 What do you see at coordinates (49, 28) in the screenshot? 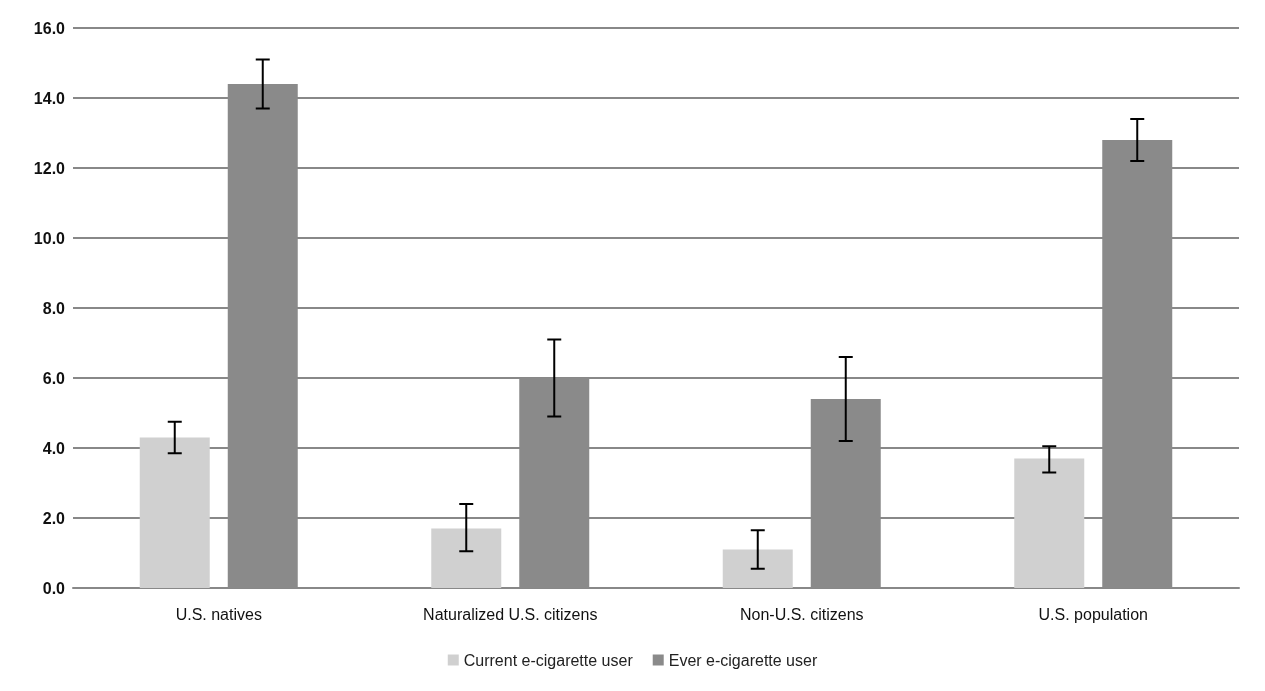
I see `y-tick-label: 16.0` at bounding box center [49, 28].